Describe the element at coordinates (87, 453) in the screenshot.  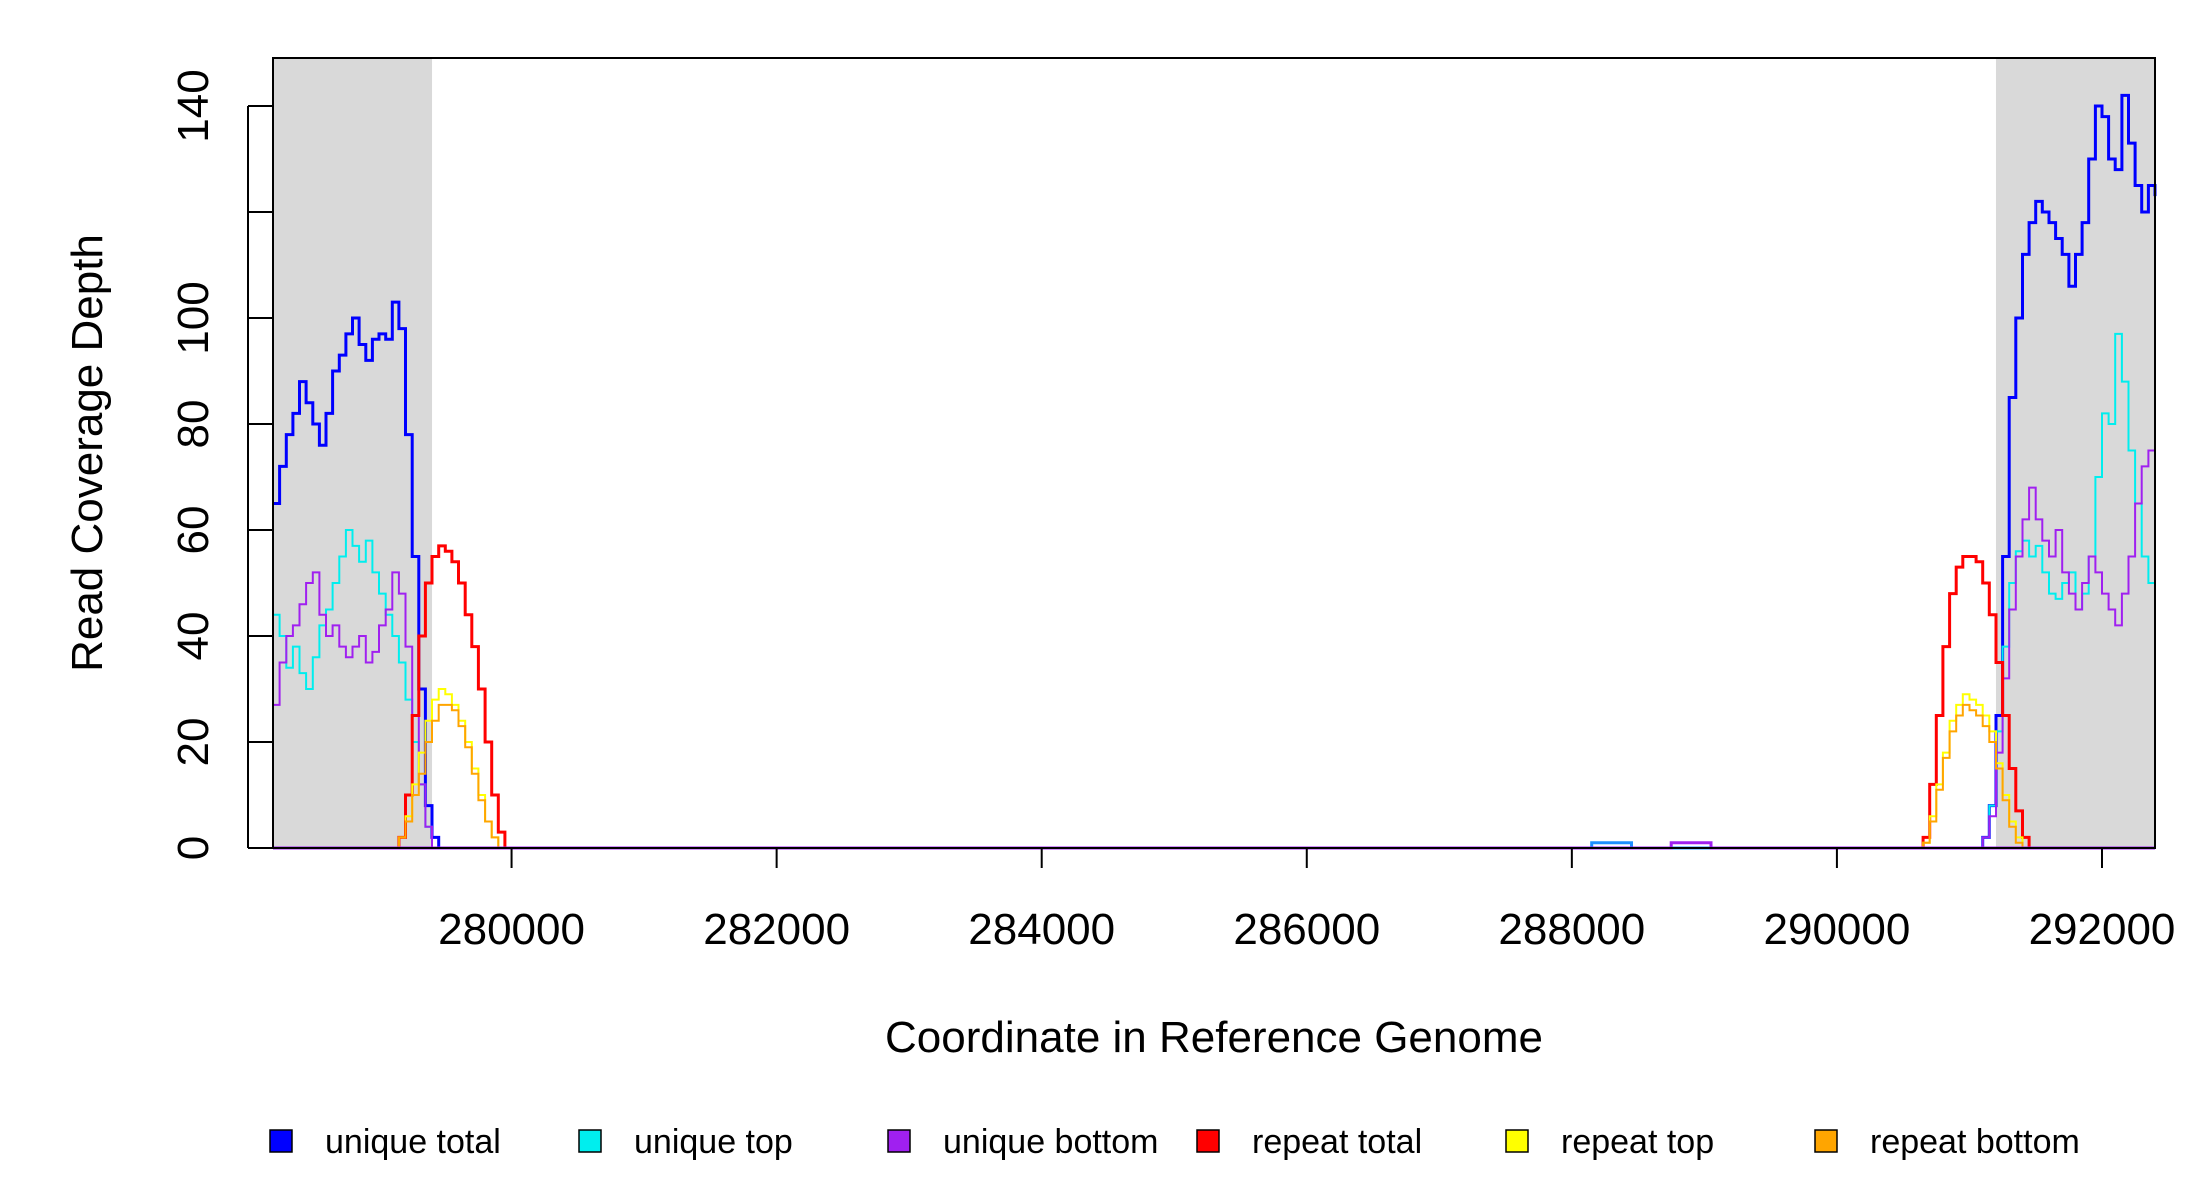
I see `y-axis-title: Read Coverage Depth` at that location.